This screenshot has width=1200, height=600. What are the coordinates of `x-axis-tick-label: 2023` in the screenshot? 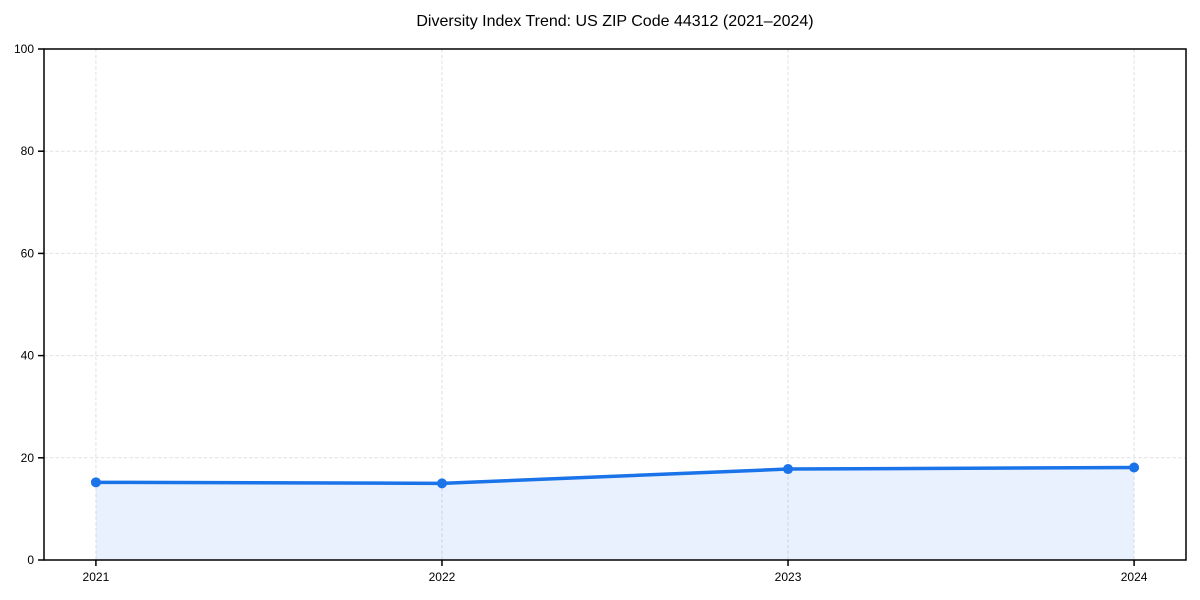 It's located at (788, 577).